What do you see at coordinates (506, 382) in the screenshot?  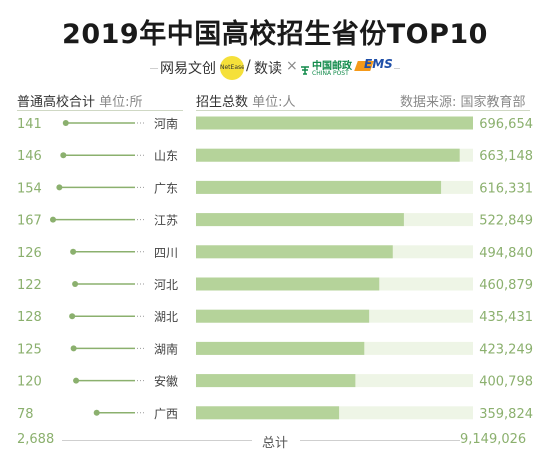 I see `enrollment-value-label: 400,798` at bounding box center [506, 382].